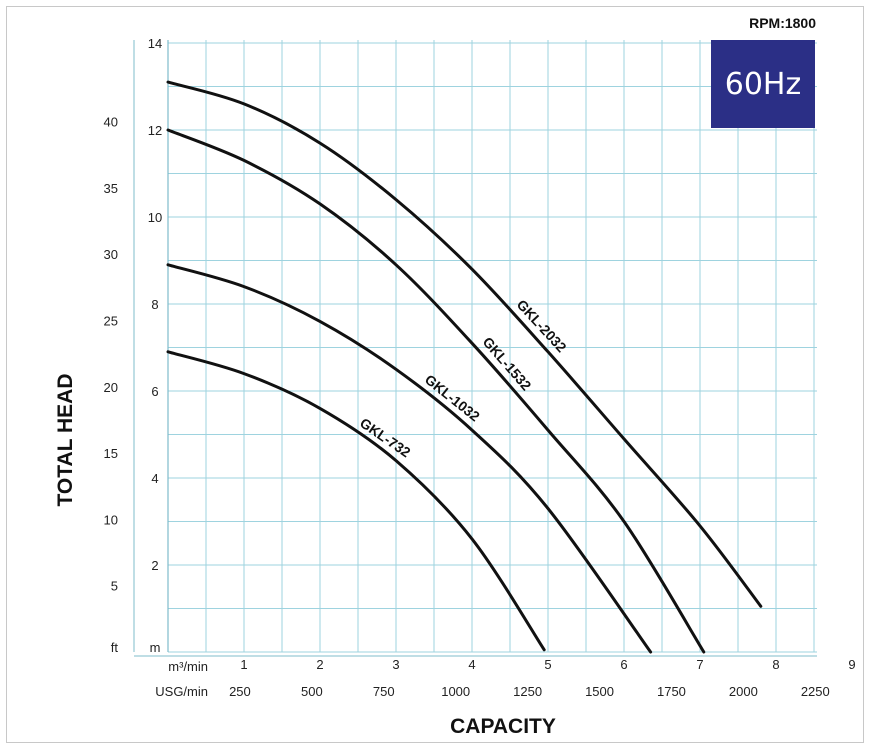  Describe the element at coordinates (503, 726) in the screenshot. I see `x-axis-title: CAPACITY` at that location.